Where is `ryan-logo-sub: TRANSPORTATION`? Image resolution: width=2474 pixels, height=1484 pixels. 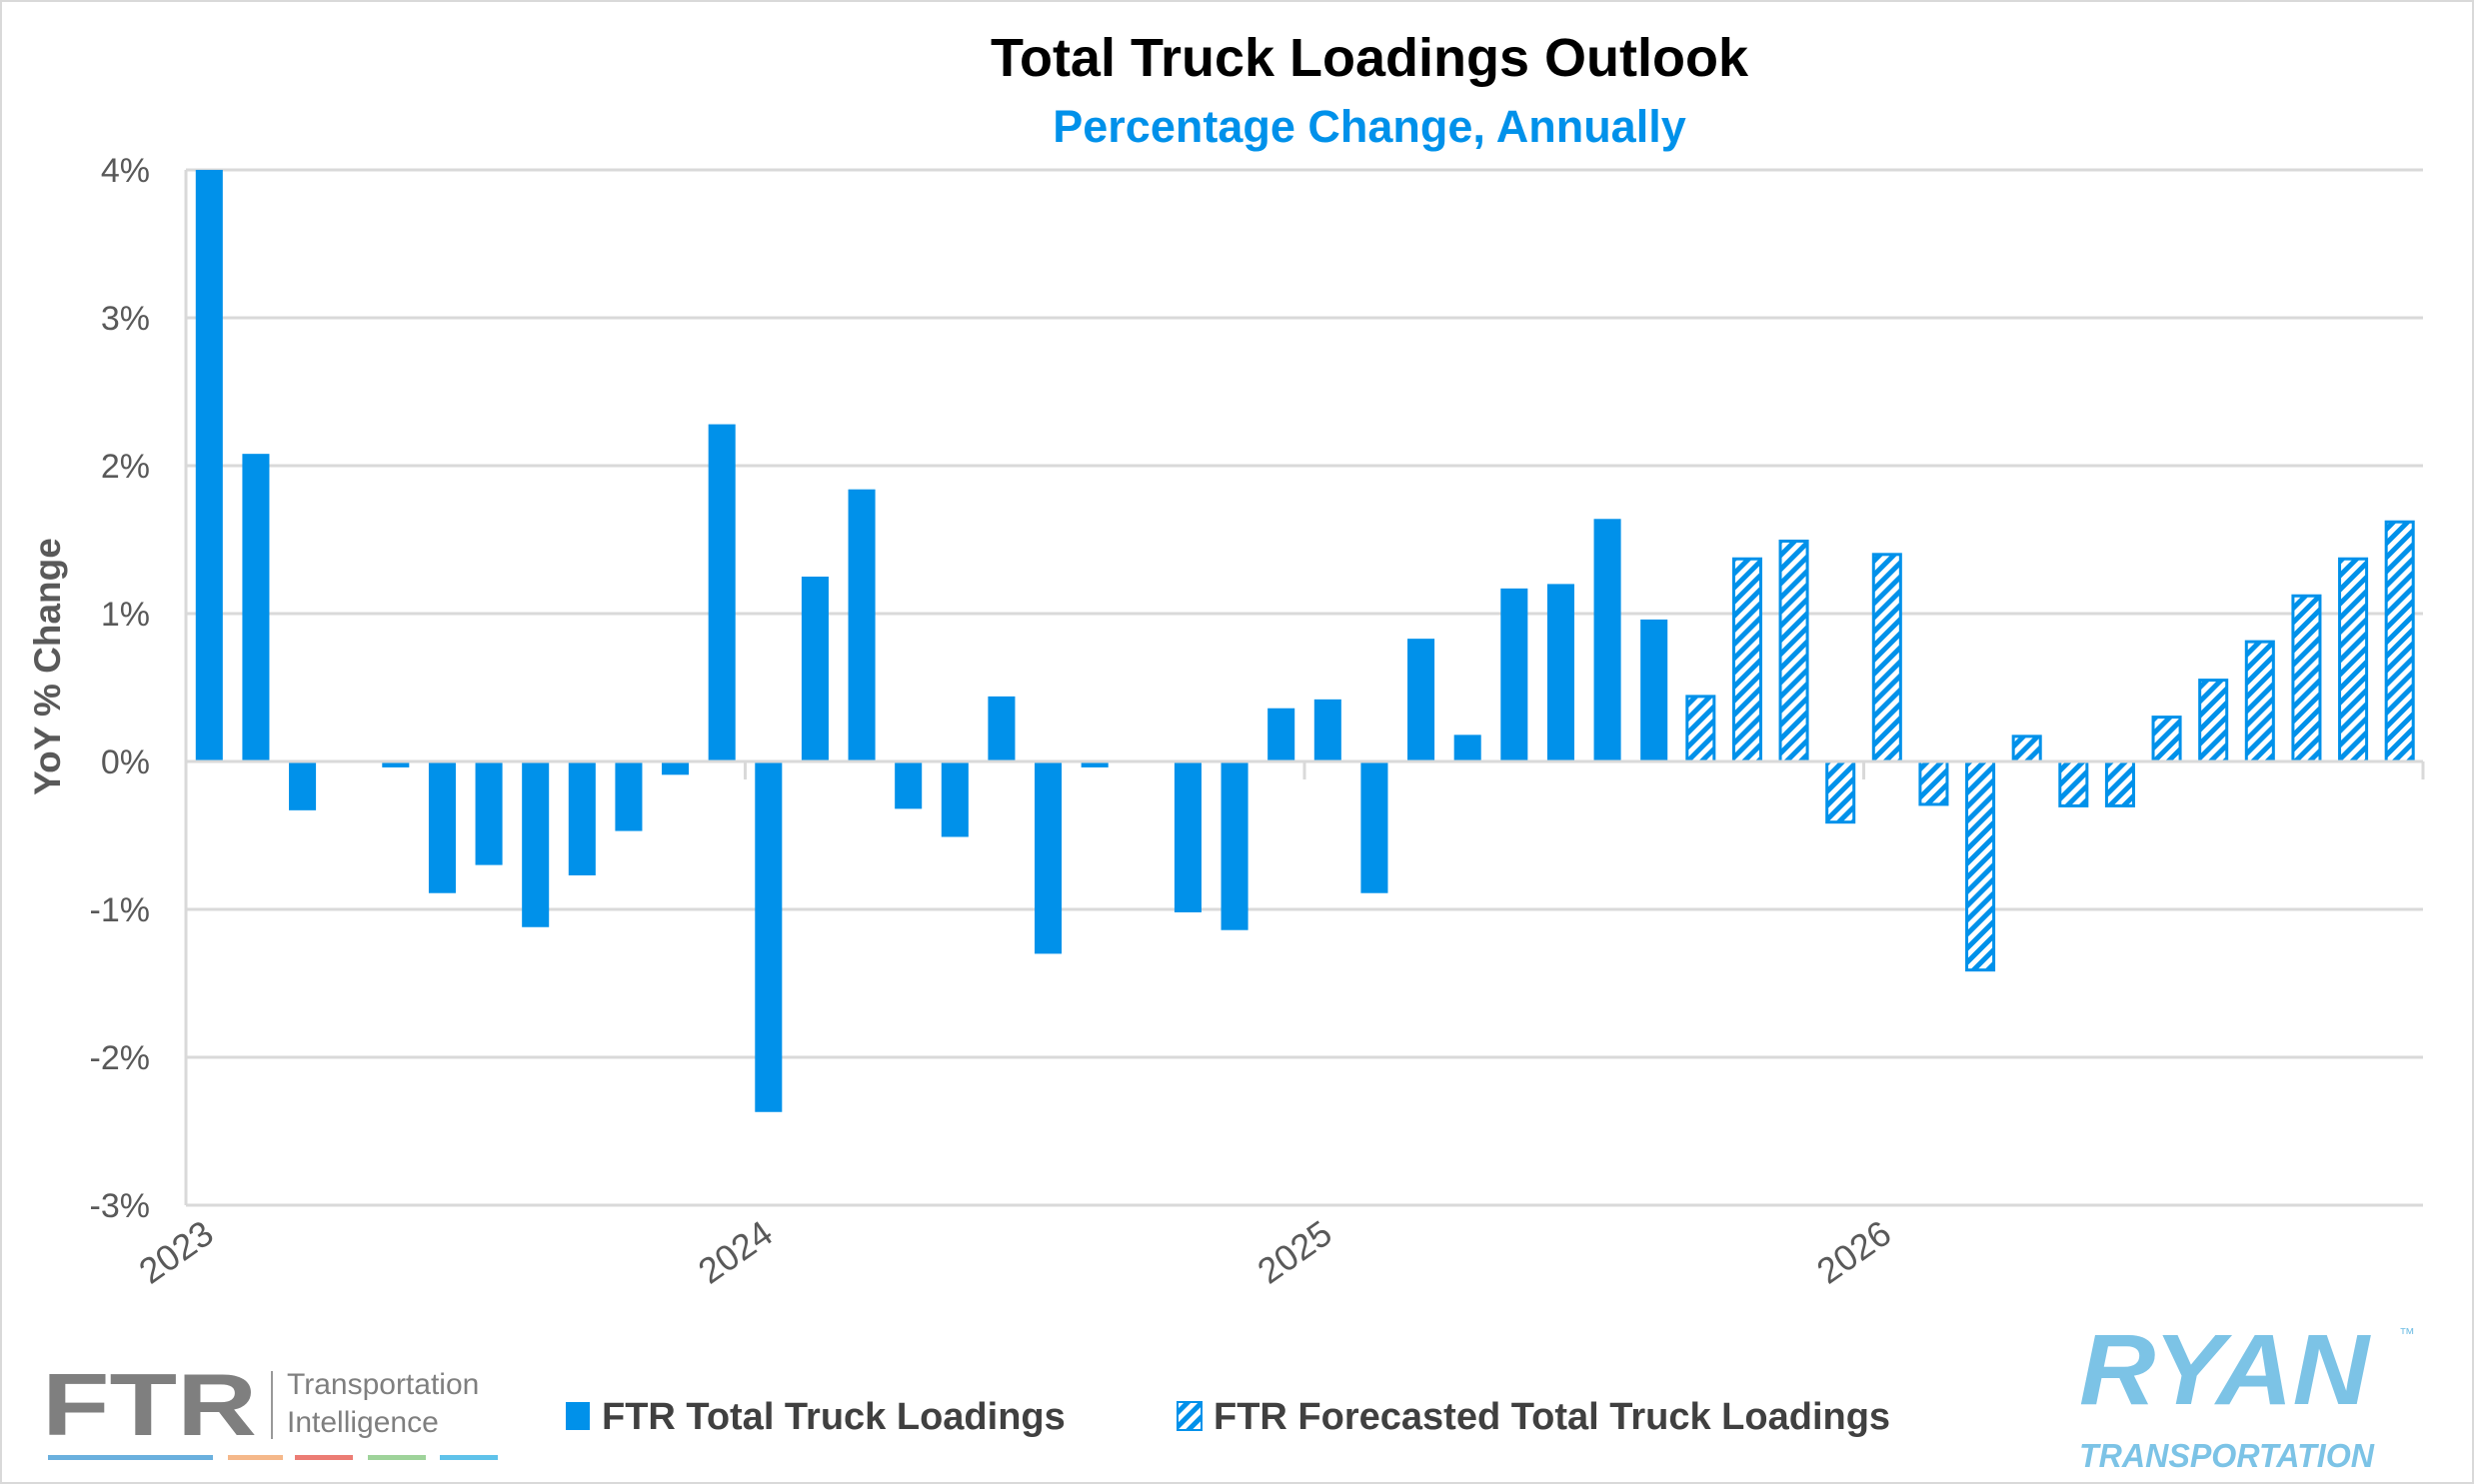 ryan-logo-sub: TRANSPORTATION is located at coordinates (2227, 1455).